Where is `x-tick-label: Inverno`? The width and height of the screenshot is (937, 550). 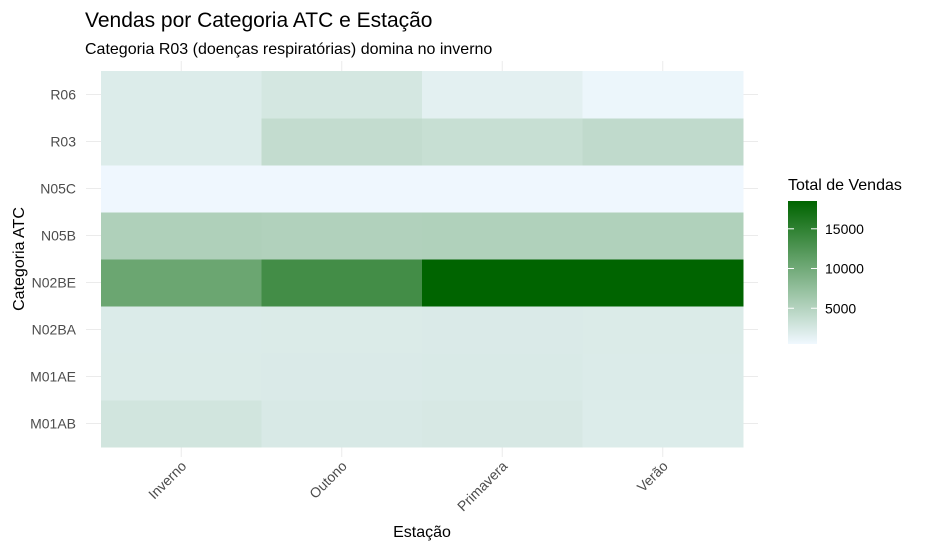
x-tick-label: Inverno is located at coordinates (167, 480).